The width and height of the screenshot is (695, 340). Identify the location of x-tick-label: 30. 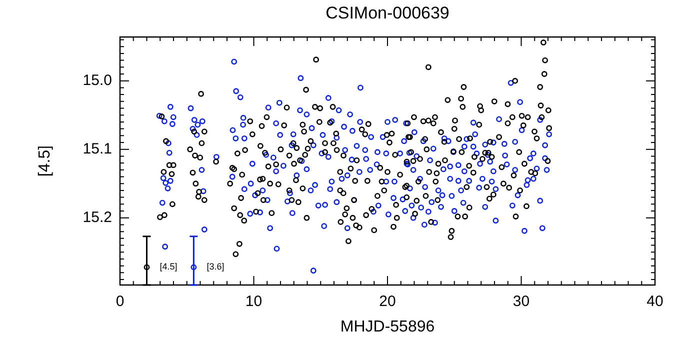
(521, 301).